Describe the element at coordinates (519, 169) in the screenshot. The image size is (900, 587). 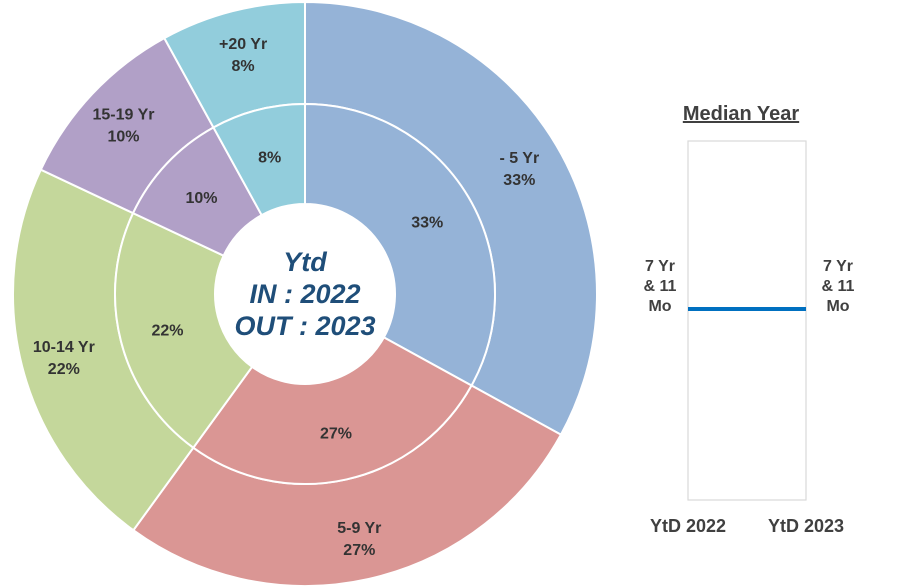
I see `outer-slice-label-5-yr: - 5 Yr 33%` at that location.